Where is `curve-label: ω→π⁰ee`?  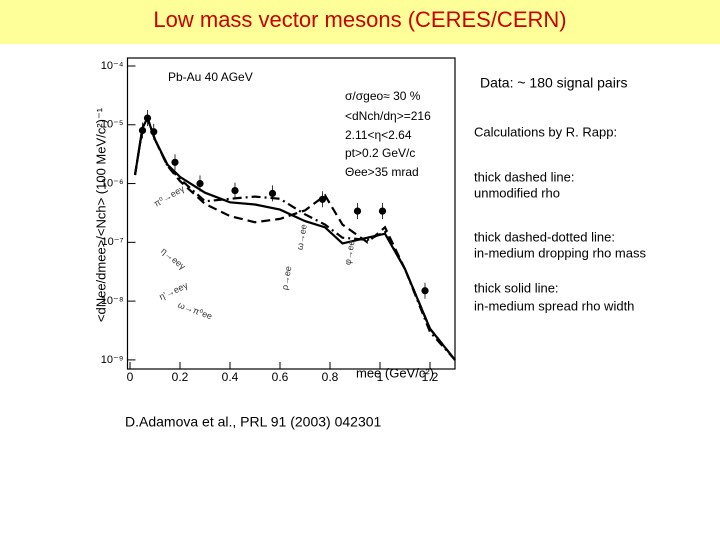
curve-label: ω→π⁰ee is located at coordinates (195, 311).